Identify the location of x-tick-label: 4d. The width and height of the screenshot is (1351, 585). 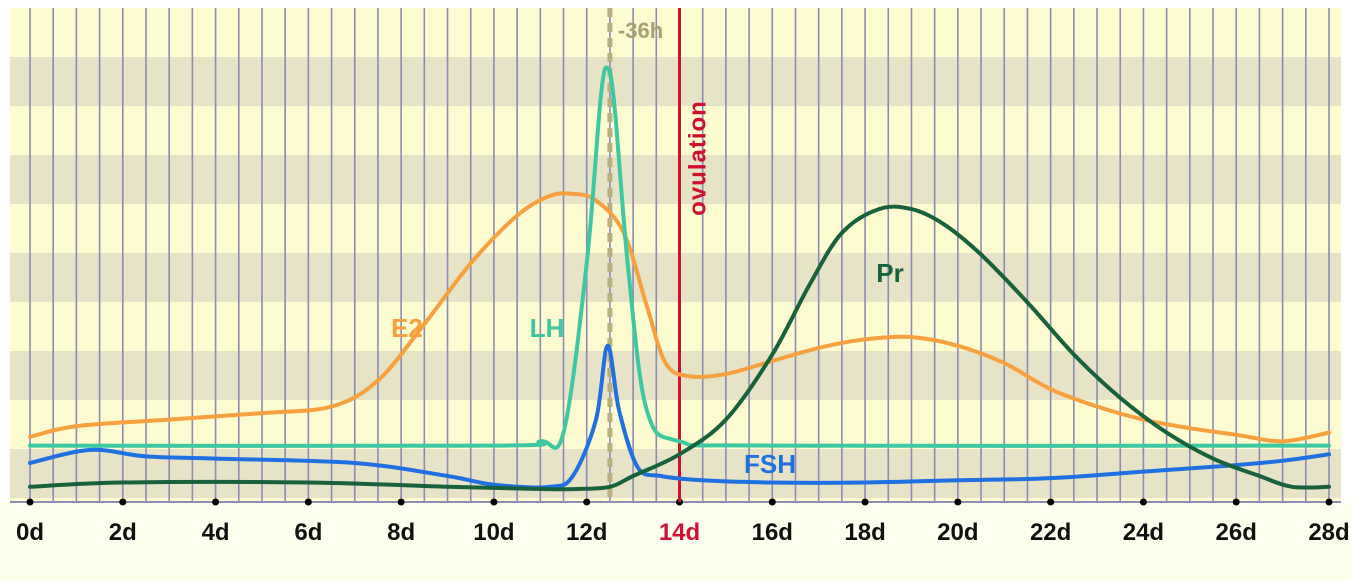
(216, 532).